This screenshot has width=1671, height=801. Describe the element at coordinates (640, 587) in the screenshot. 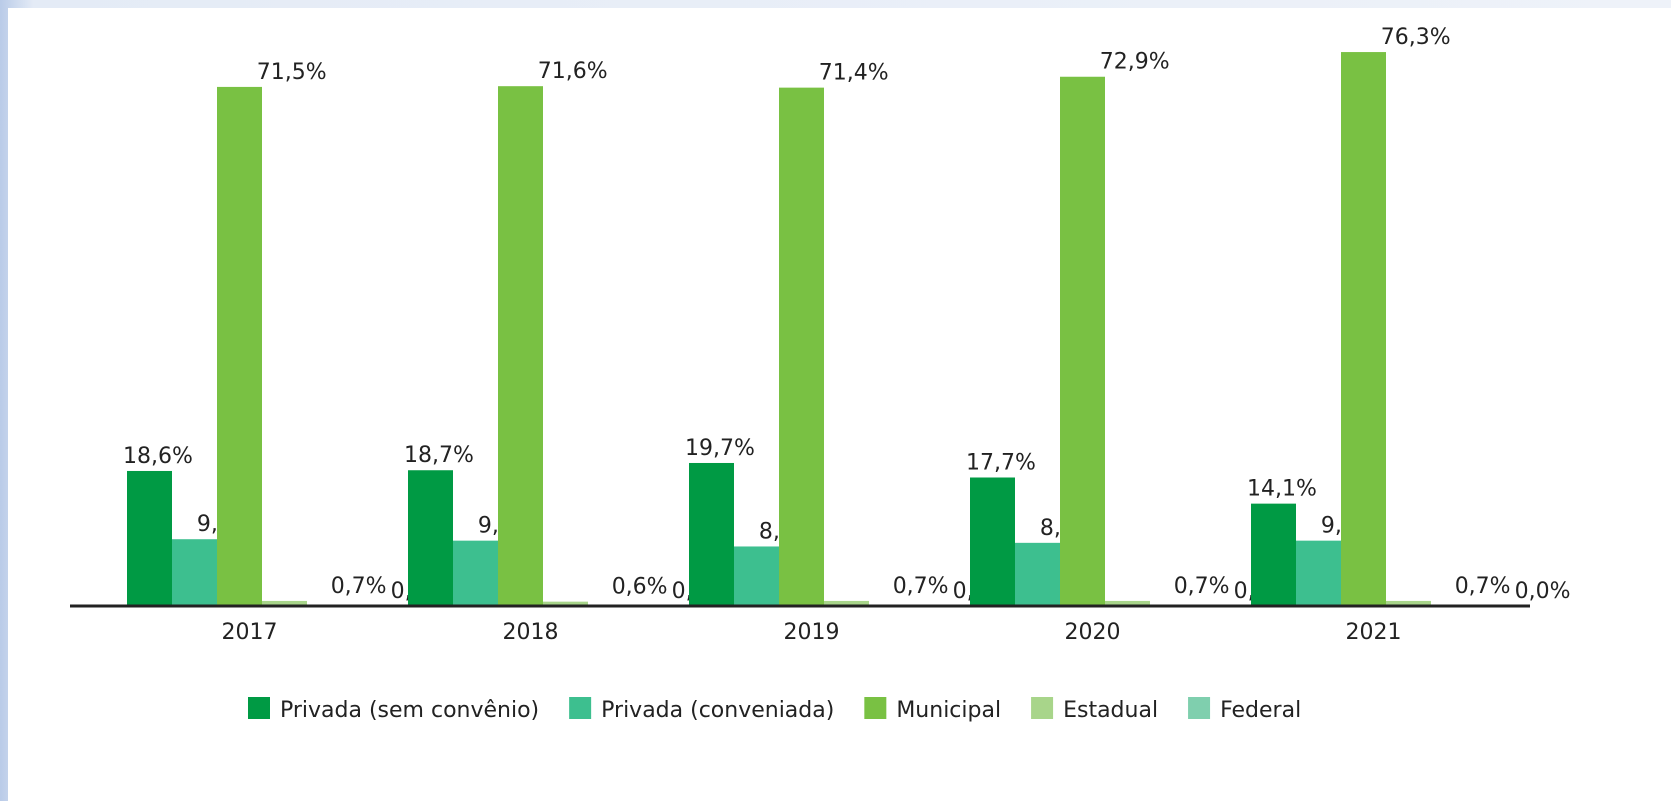

I see `value-label: 0,6%` at that location.